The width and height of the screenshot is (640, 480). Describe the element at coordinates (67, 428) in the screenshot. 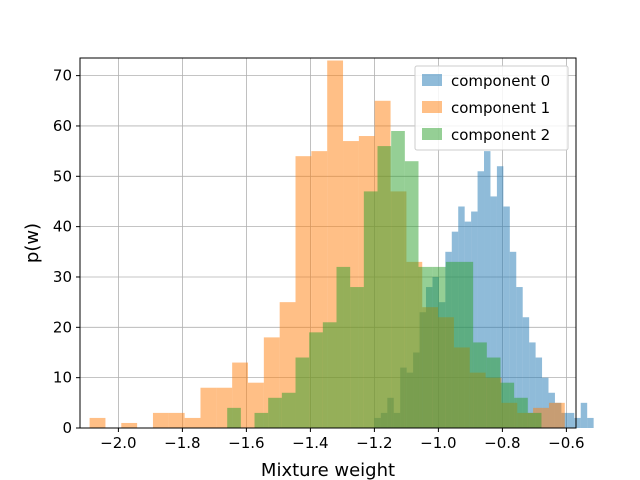

I see `y-tick-label: 0` at that location.